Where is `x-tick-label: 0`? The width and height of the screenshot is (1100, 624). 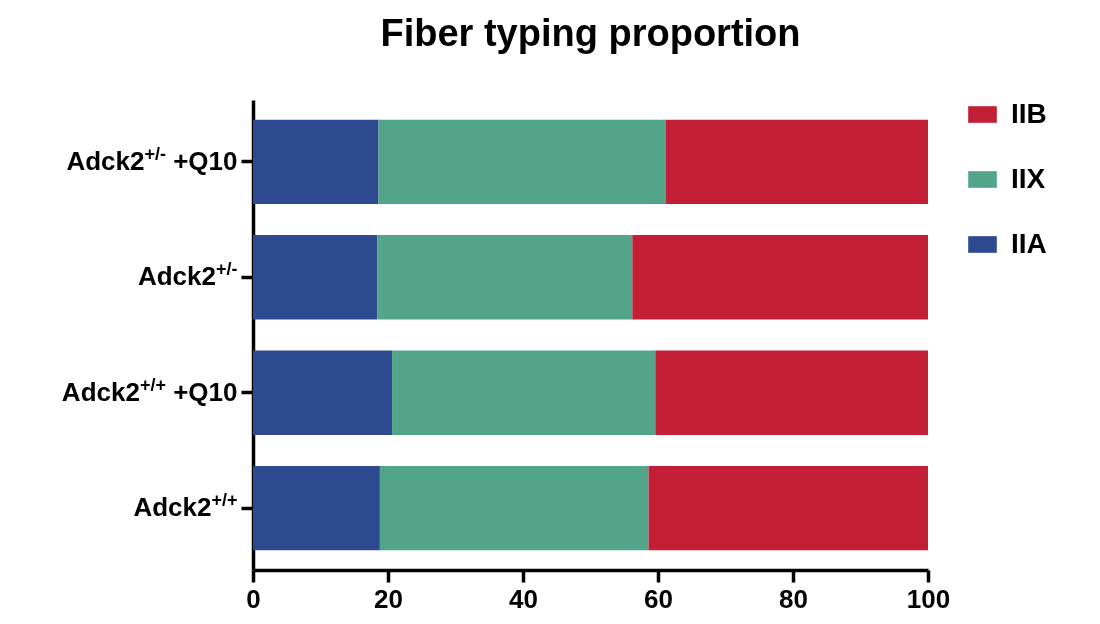
x-tick-label: 0 is located at coordinates (253, 598).